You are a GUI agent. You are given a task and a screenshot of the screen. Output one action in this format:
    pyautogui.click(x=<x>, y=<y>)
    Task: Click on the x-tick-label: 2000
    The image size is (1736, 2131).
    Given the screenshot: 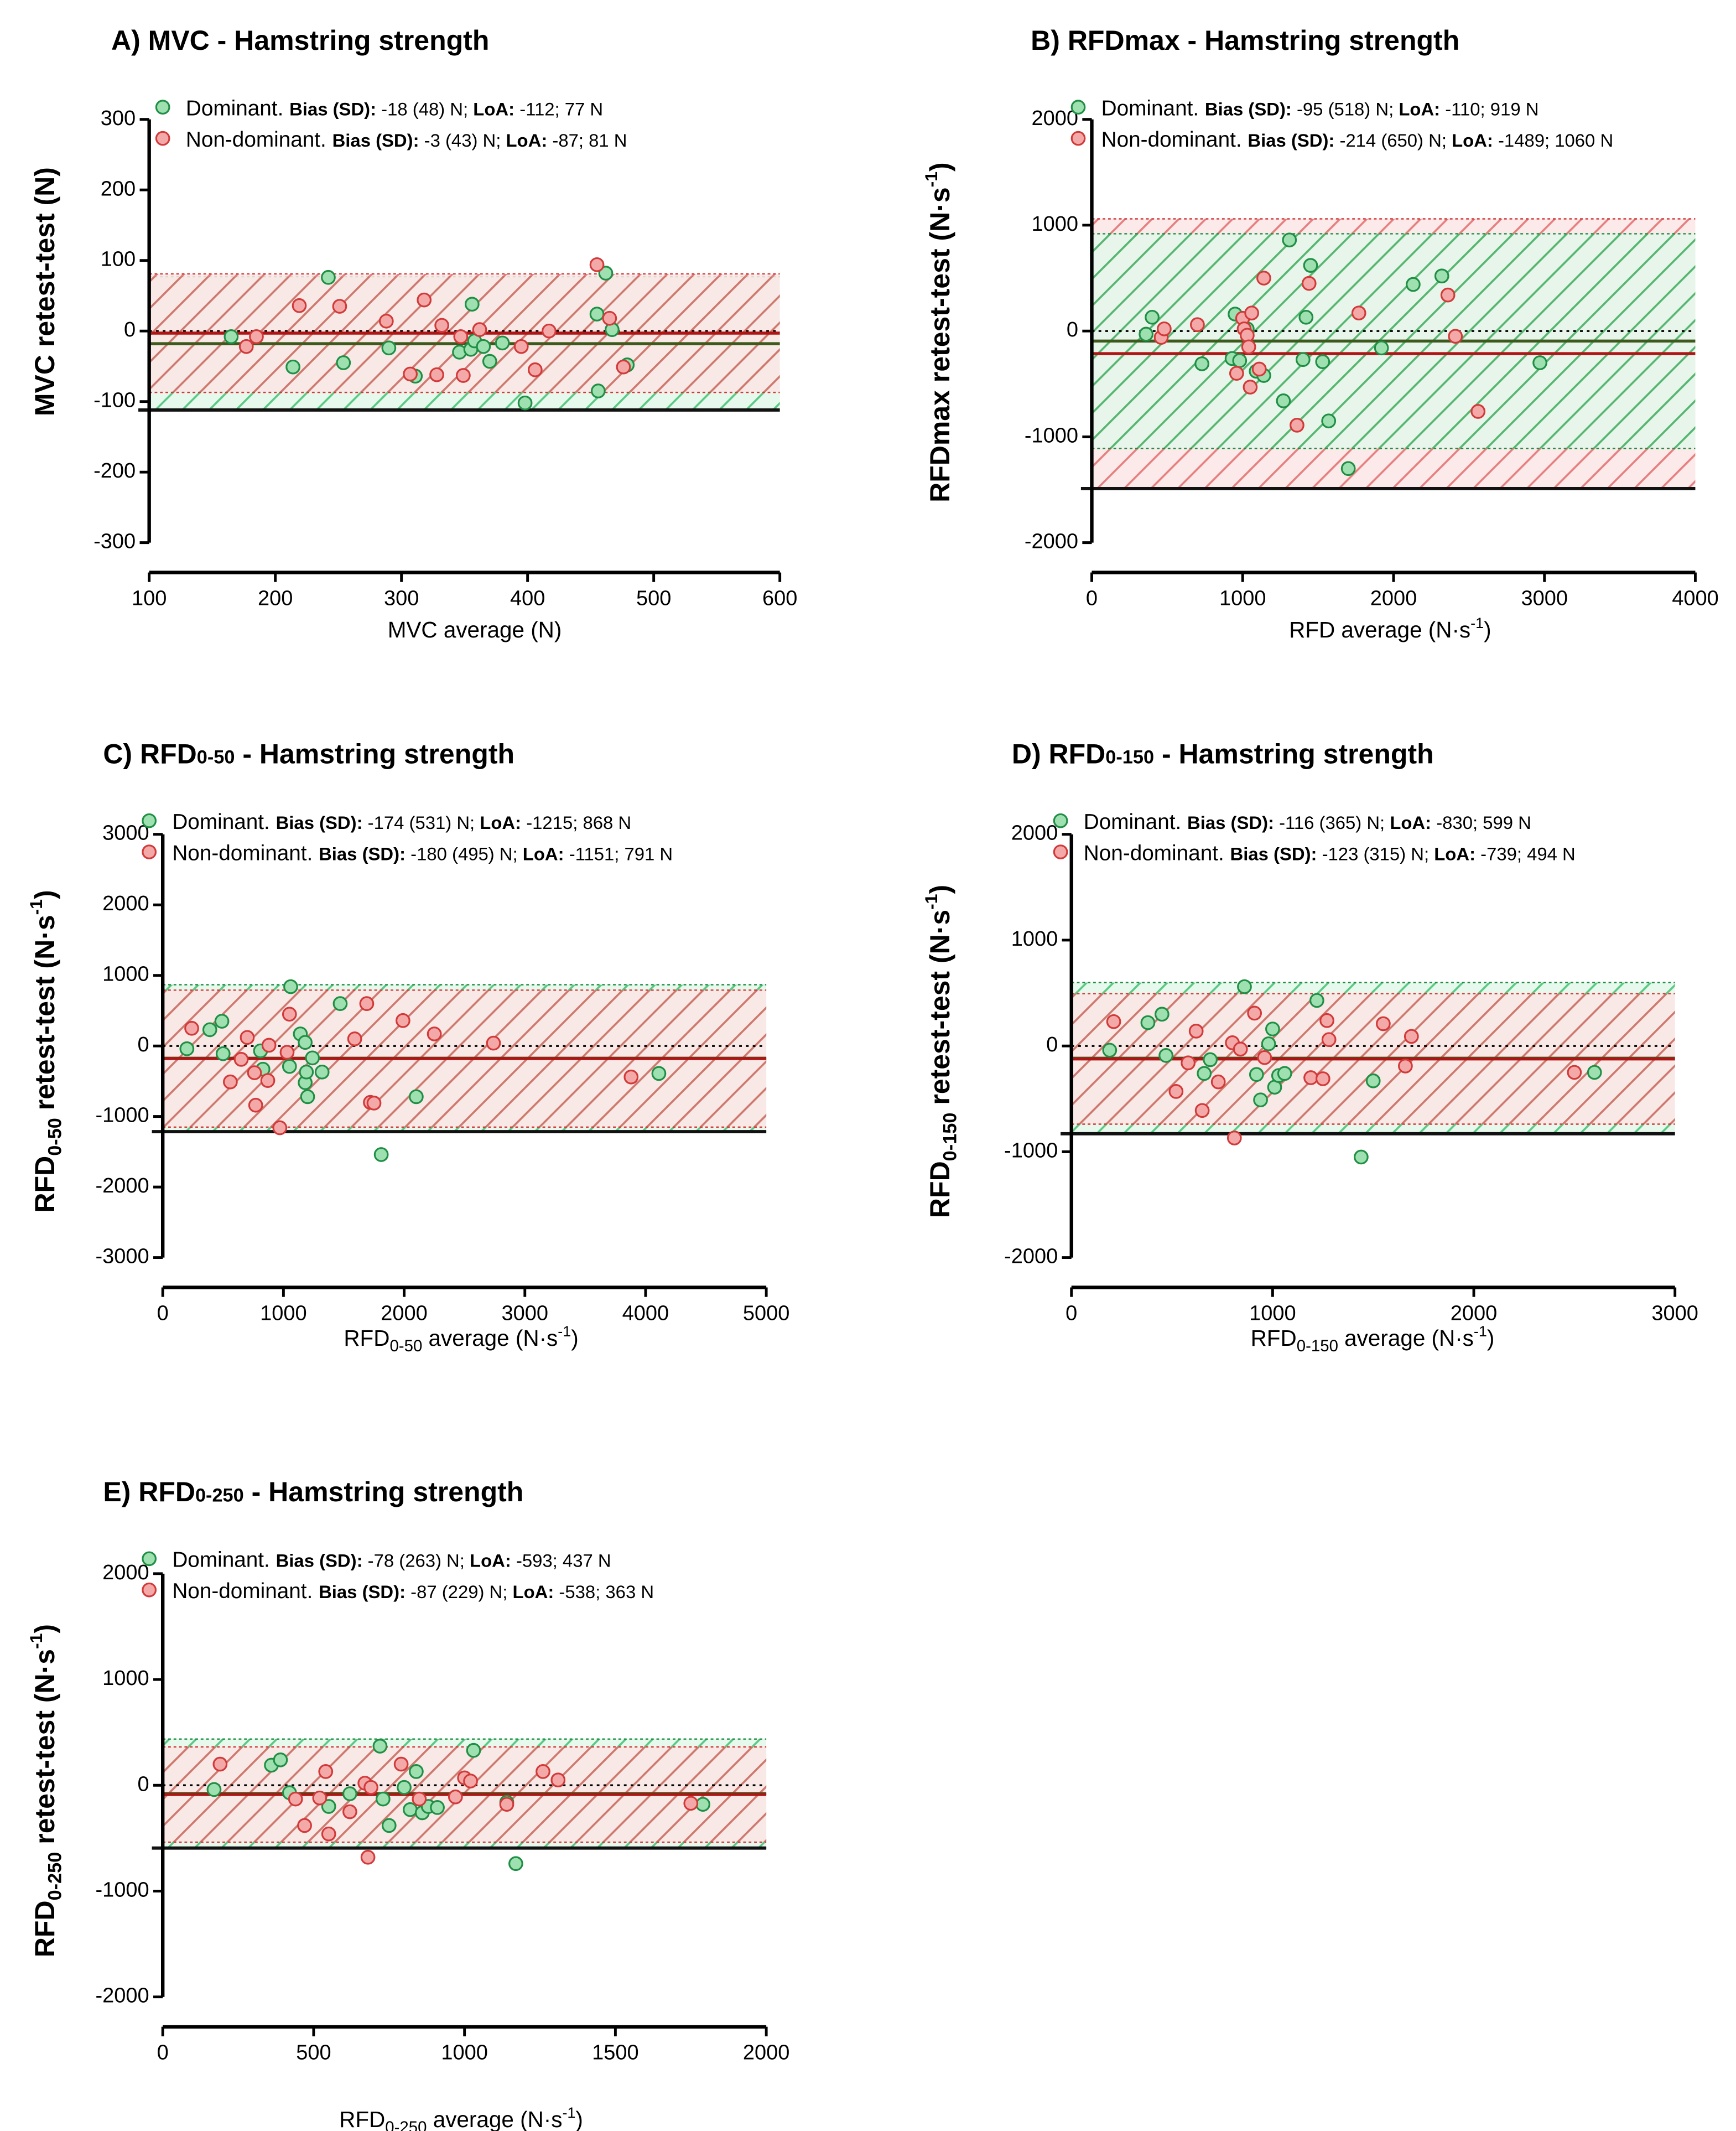 What is the action you would take?
    pyautogui.click(x=1474, y=1313)
    